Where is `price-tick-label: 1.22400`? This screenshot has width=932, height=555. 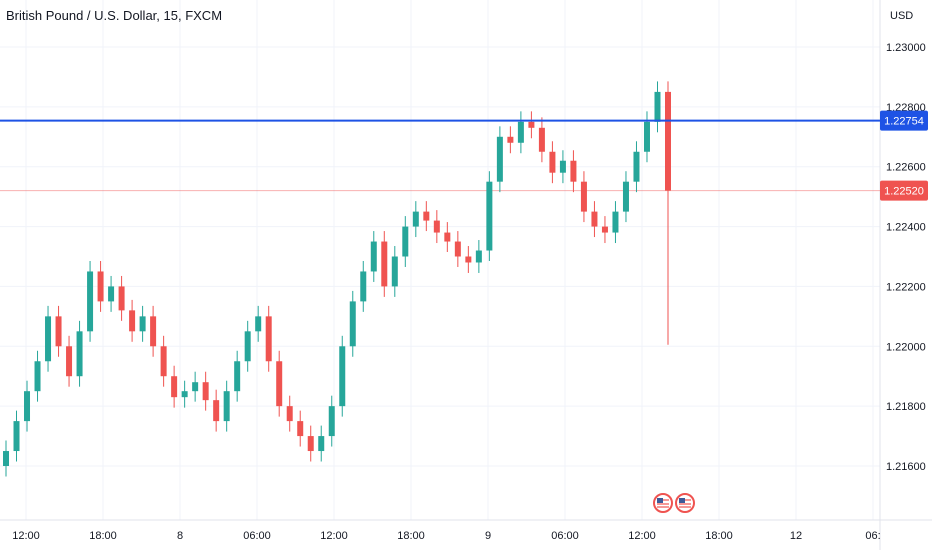 price-tick-label: 1.22400 is located at coordinates (906, 228).